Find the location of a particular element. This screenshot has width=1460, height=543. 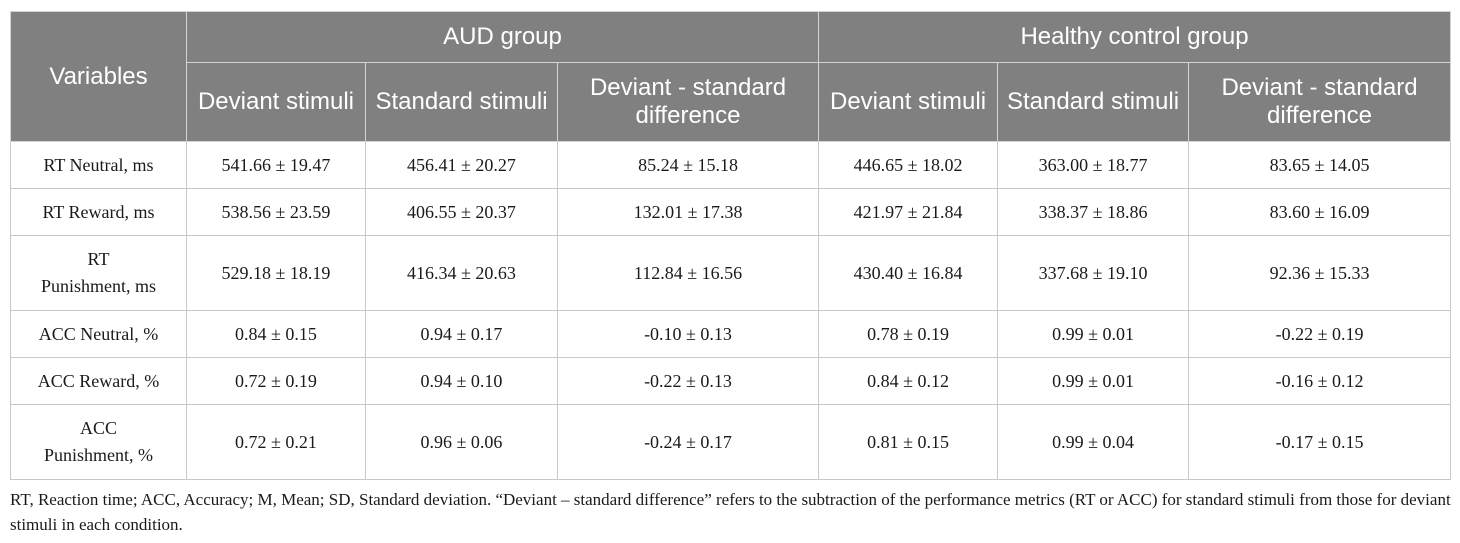

cell-aud-standard: 416.34 ± 20.63 is located at coordinates (461, 273).